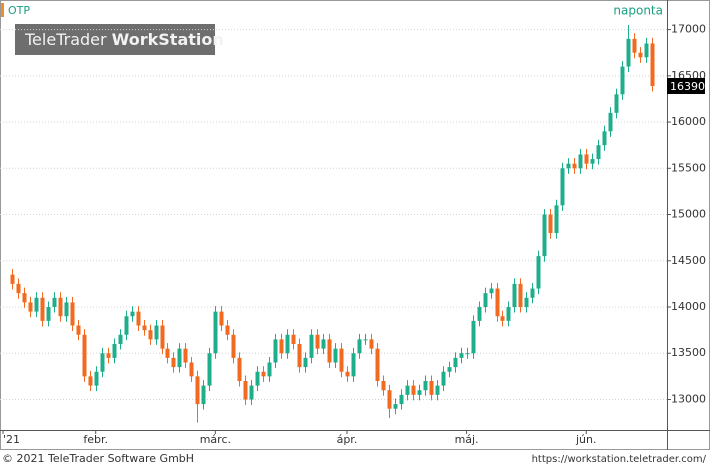  I want to click on watermark: TeleTrader WorkStation, so click(124, 39).